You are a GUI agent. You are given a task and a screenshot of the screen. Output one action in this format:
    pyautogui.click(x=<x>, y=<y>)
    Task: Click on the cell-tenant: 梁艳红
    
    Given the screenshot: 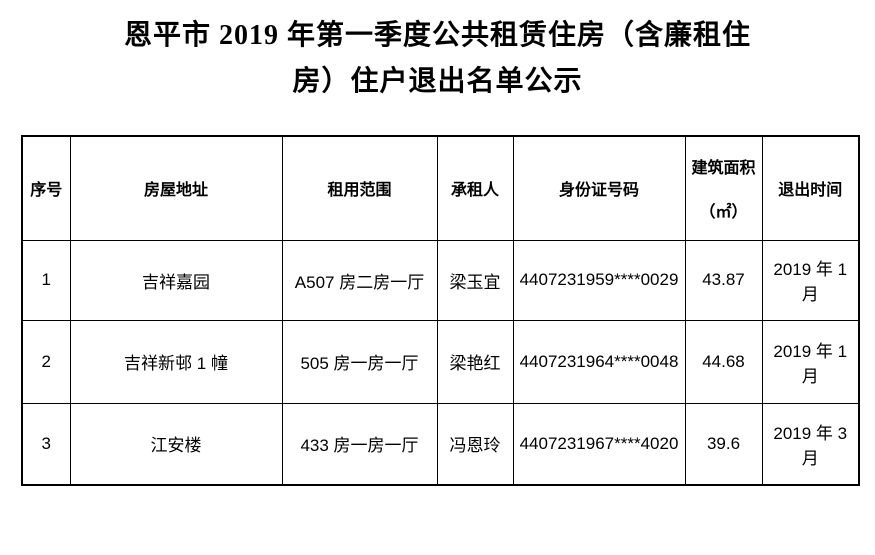 What is the action you would take?
    pyautogui.click(x=475, y=361)
    